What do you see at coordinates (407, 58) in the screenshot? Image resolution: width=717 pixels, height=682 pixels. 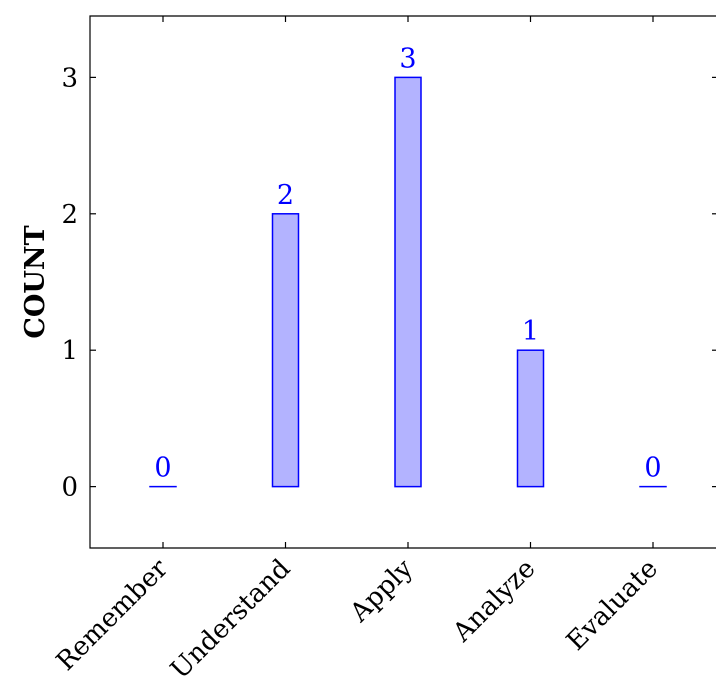 I see `data-label: 3` at bounding box center [407, 58].